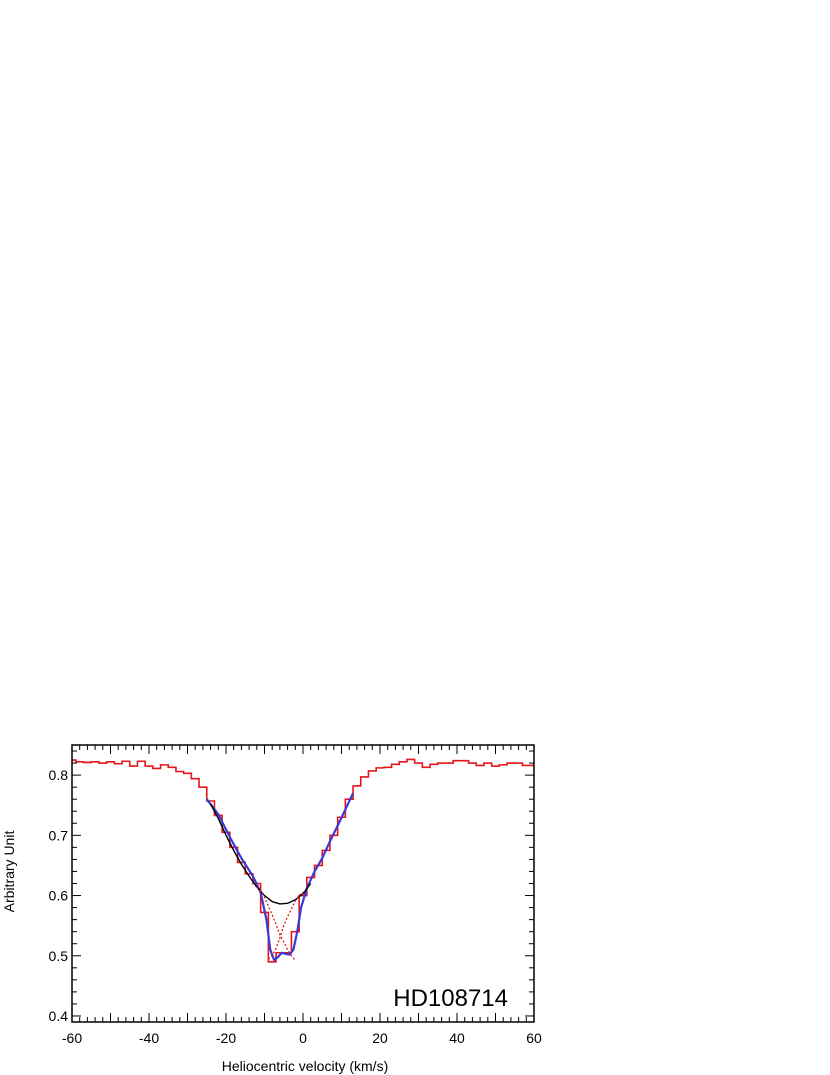 The height and width of the screenshot is (1075, 830). Describe the element at coordinates (534, 1038) in the screenshot. I see `x-tick-label: 60` at that location.